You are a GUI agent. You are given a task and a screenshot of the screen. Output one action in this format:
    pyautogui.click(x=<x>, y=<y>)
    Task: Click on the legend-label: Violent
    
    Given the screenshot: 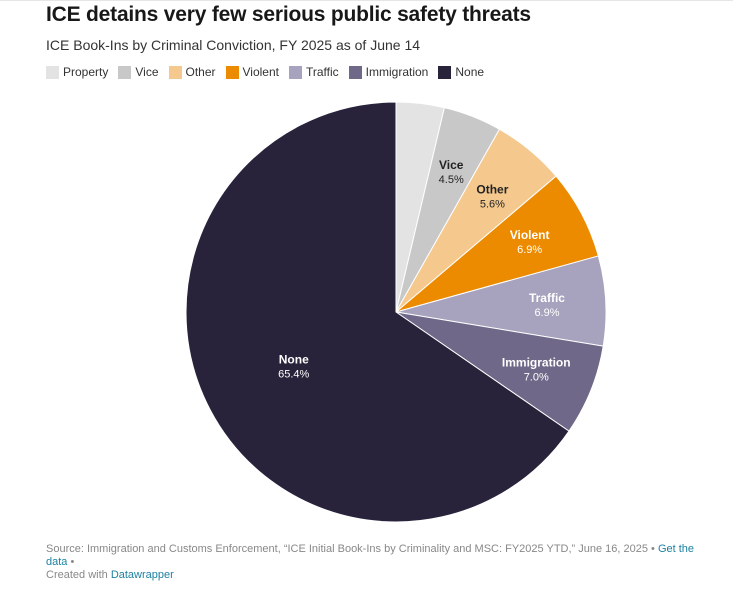 What is the action you would take?
    pyautogui.click(x=260, y=72)
    